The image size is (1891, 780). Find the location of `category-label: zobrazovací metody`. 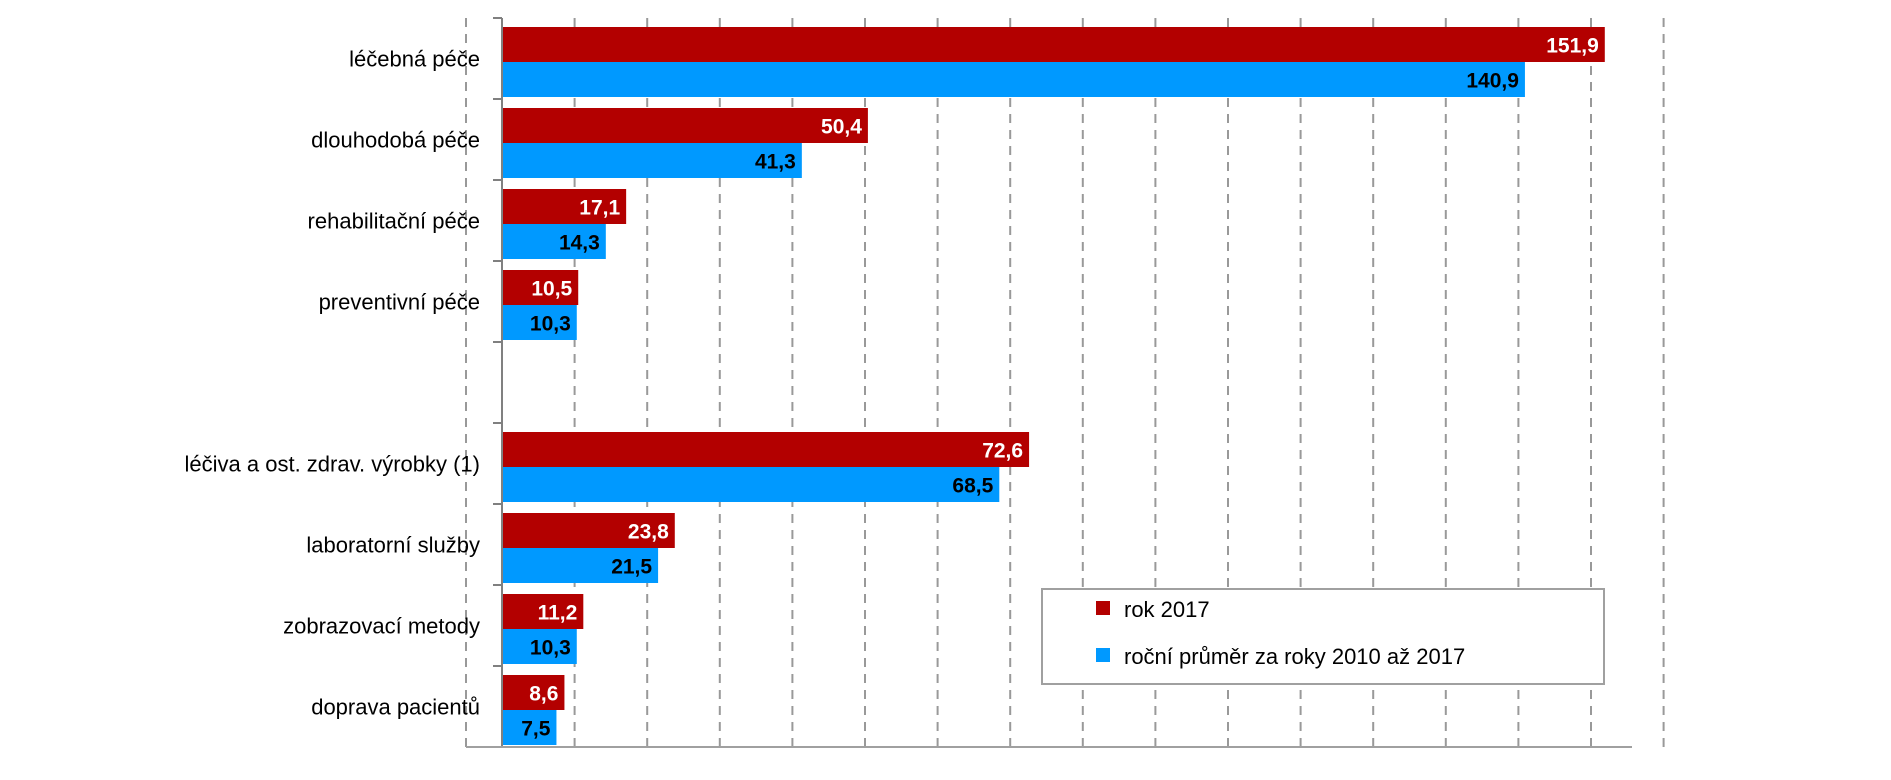

category-label: zobrazovací metody is located at coordinates (381, 626).